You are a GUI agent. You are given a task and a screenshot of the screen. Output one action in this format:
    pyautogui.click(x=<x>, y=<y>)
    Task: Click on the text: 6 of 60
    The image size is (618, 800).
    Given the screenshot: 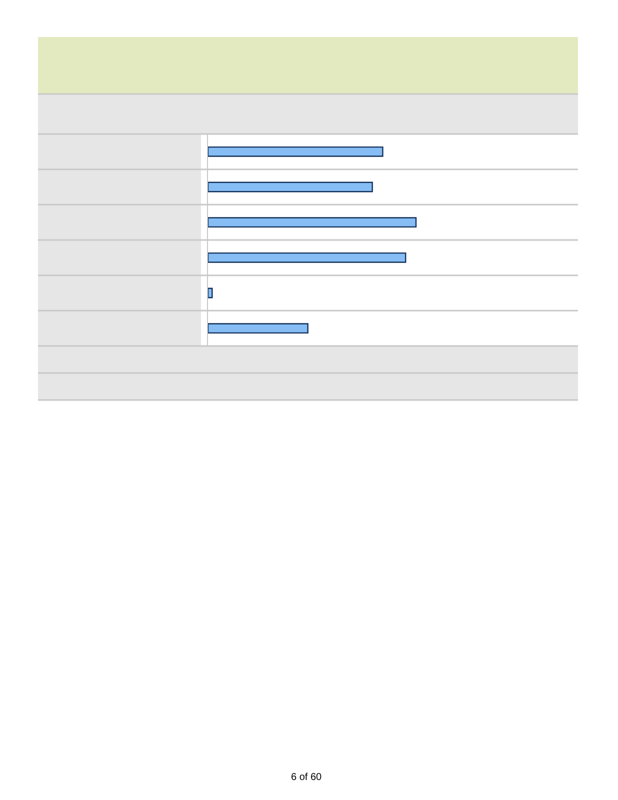 What is the action you would take?
    pyautogui.click(x=306, y=777)
    